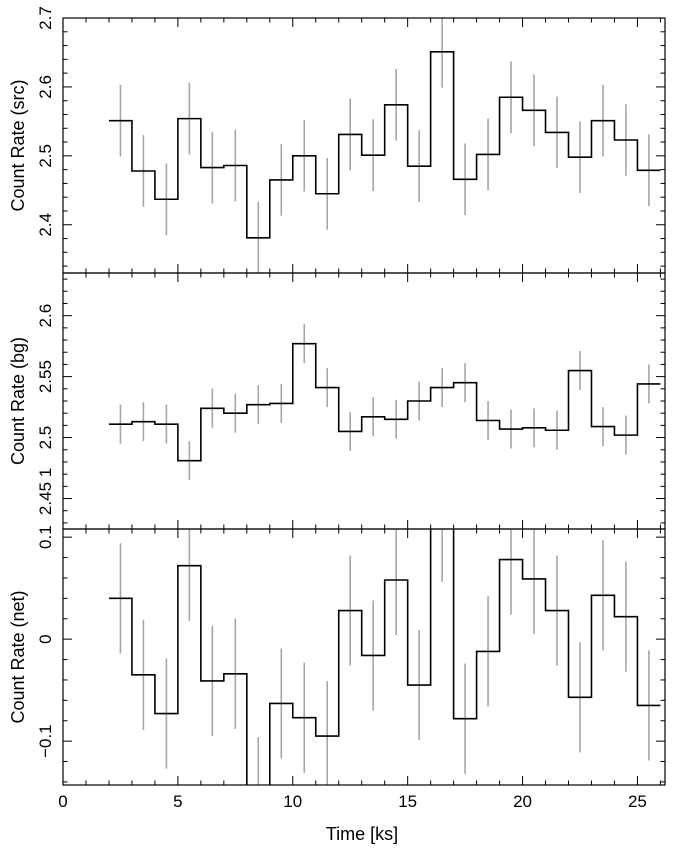  I want to click on error-bars, so click(384, 402).